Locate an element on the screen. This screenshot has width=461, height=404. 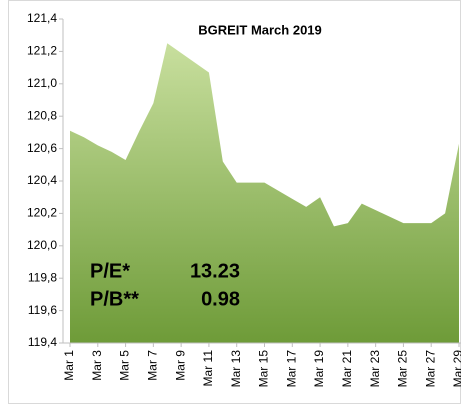
x-tick-label: Mar 3 is located at coordinates (97, 365).